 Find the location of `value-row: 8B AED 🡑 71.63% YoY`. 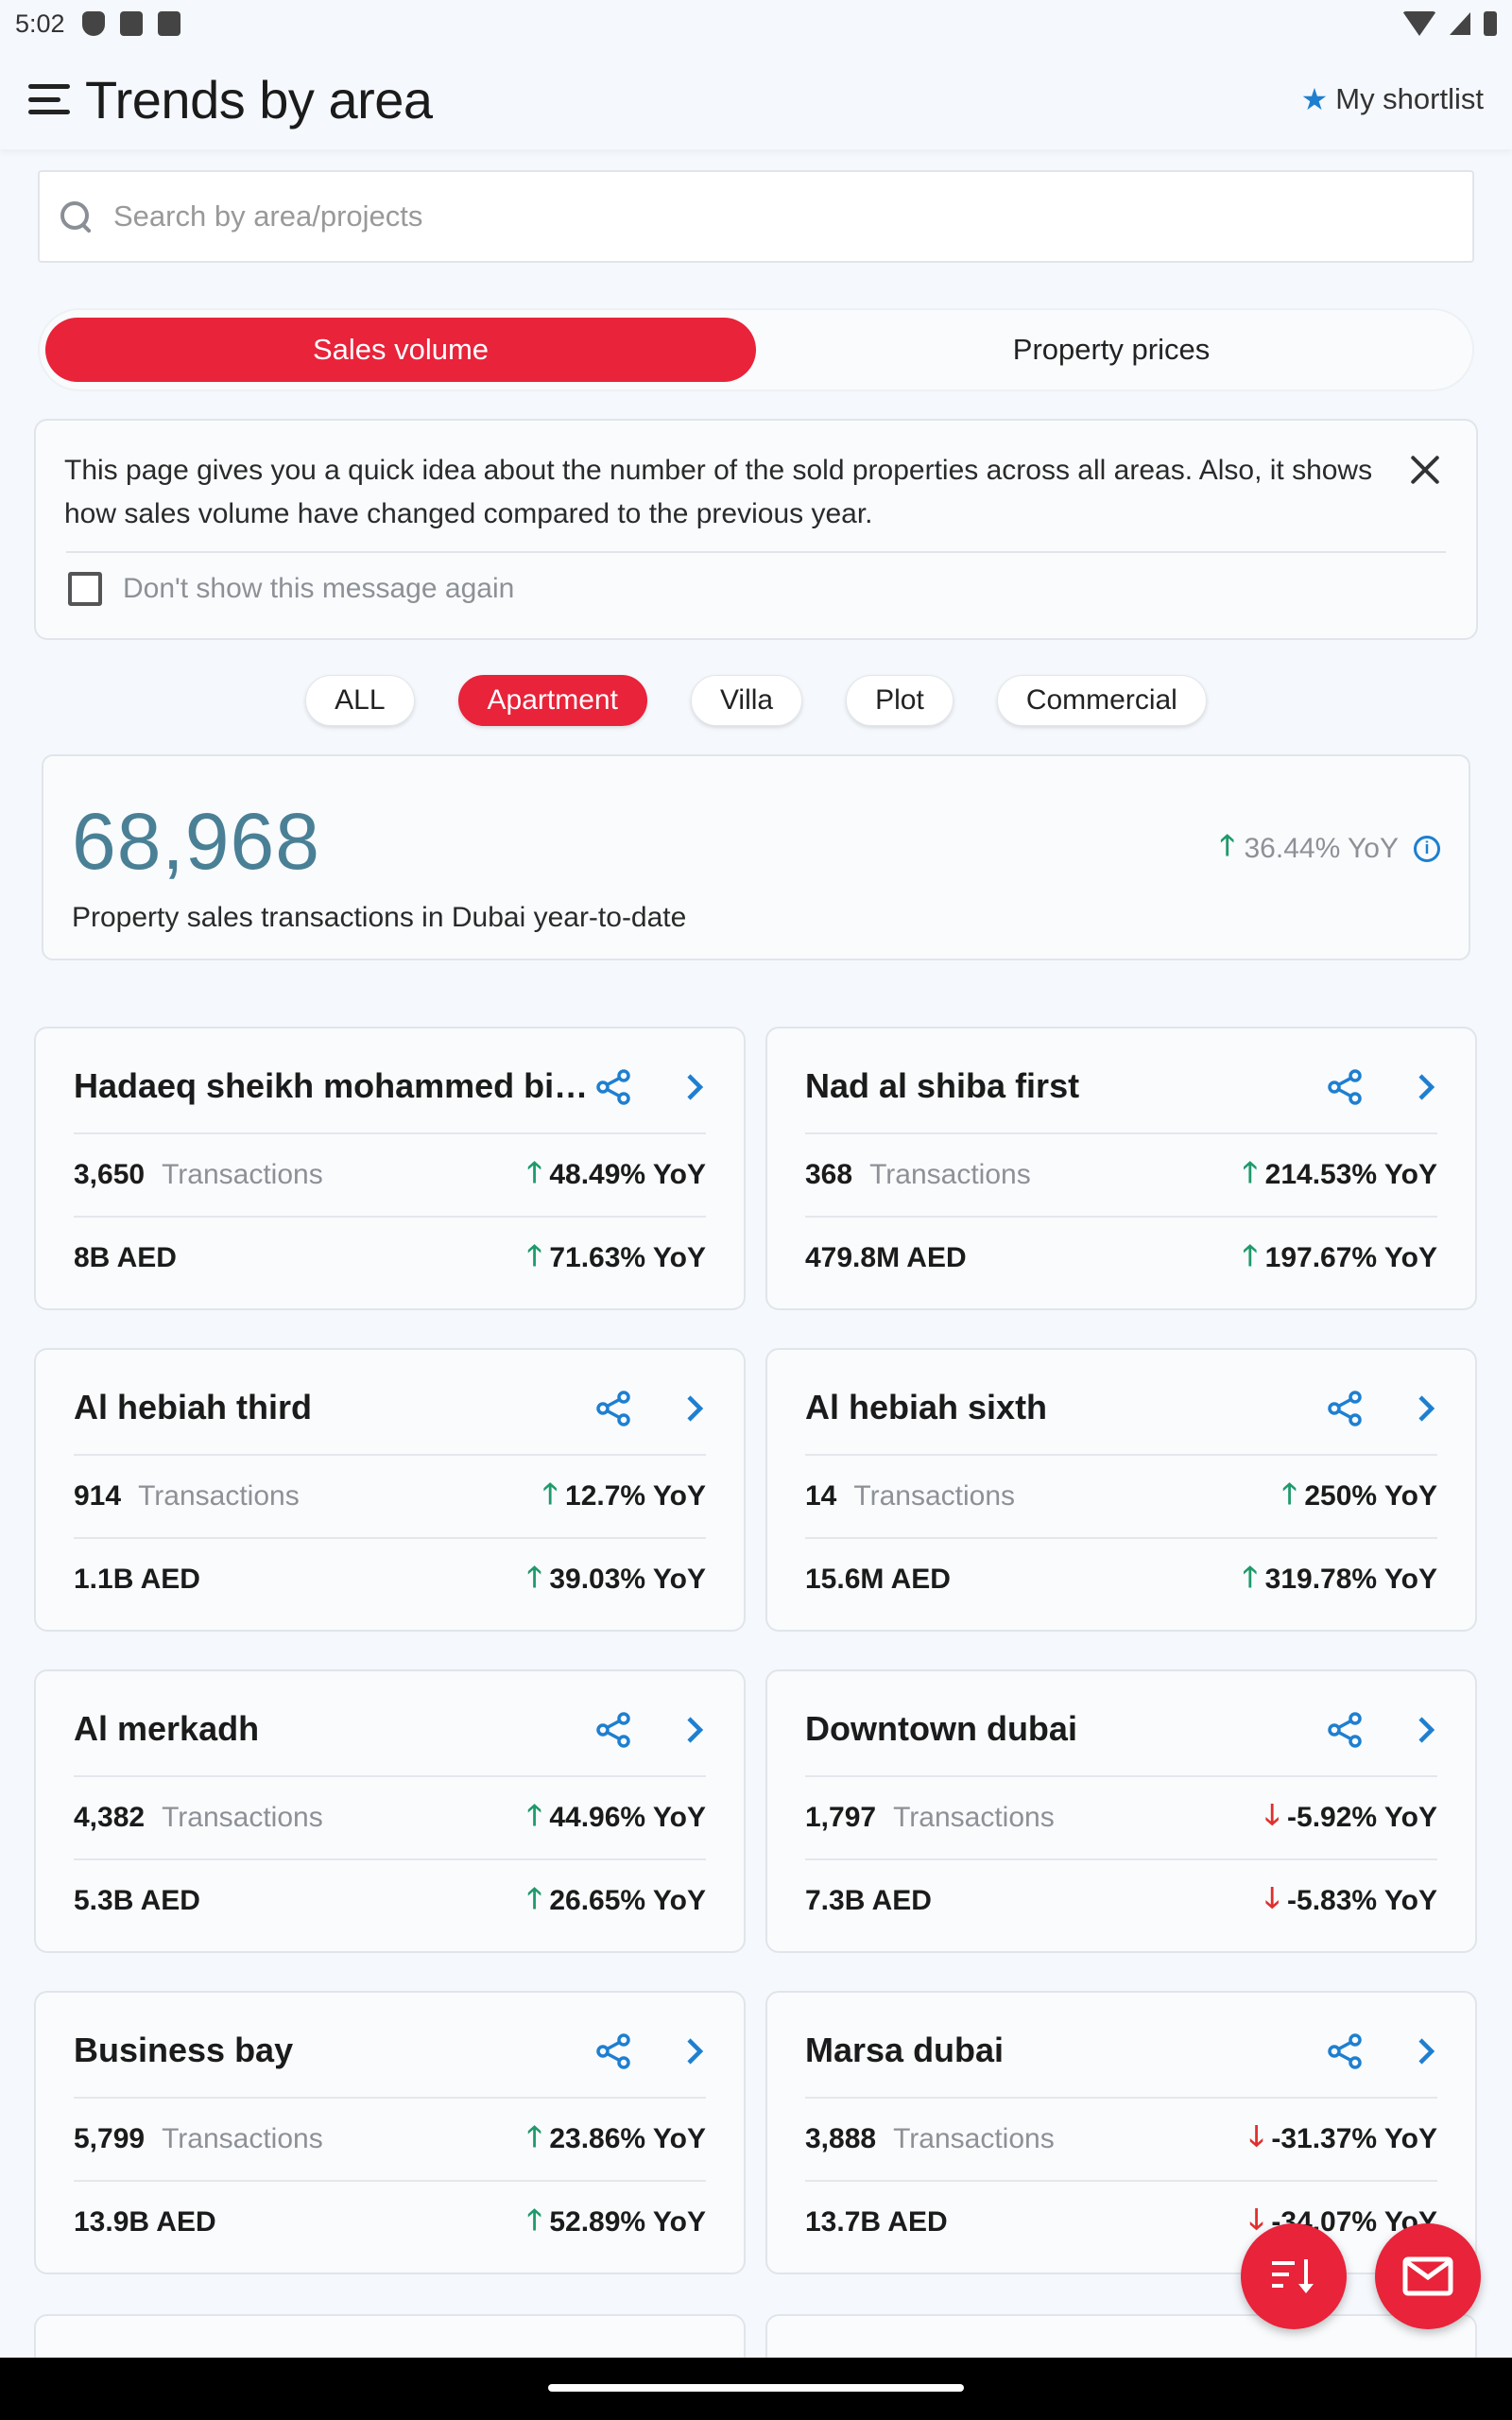

value-row: 8B AED 🡑 71.63% YoY is located at coordinates (390, 1258).